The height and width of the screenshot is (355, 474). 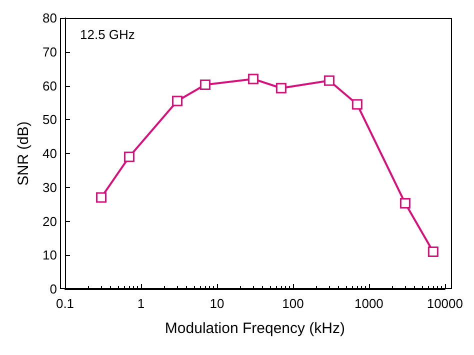 I want to click on y-tick-label: 70, so click(x=49, y=52).